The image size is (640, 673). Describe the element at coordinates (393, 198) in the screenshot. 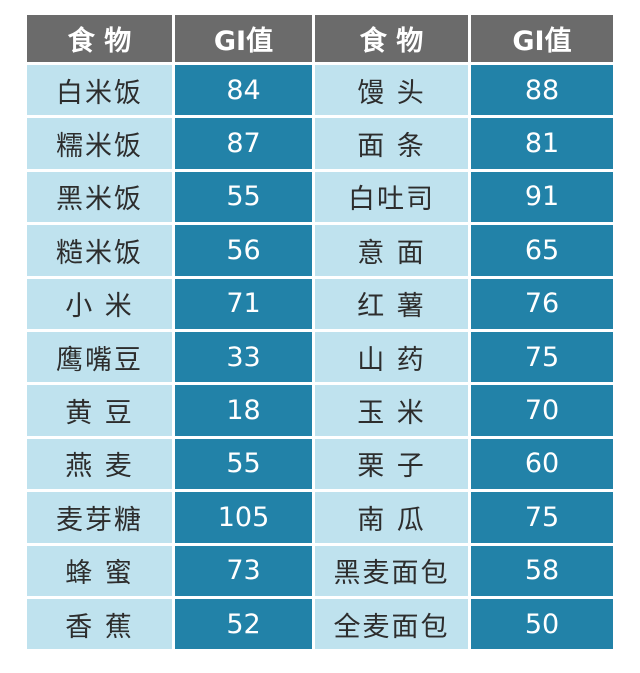

I see `food-name-cell: 白吐司` at that location.